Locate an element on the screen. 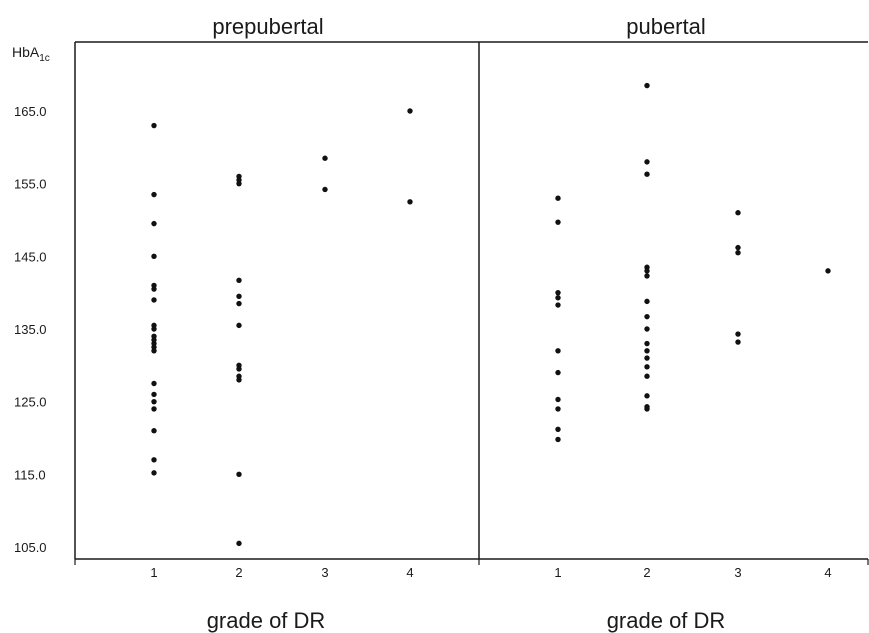  y-tick-label: 165.0 is located at coordinates (30, 111).